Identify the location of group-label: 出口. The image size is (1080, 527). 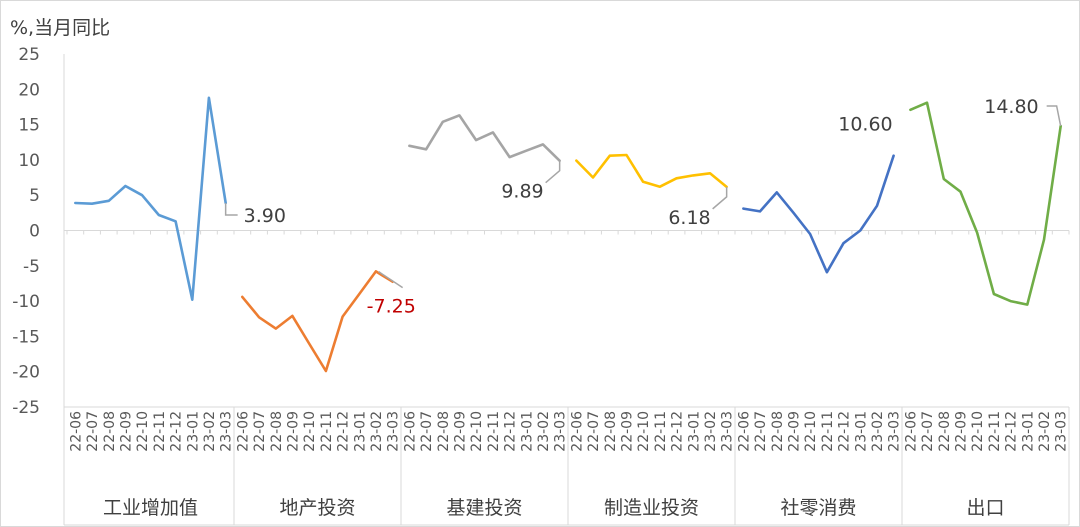
(985, 508).